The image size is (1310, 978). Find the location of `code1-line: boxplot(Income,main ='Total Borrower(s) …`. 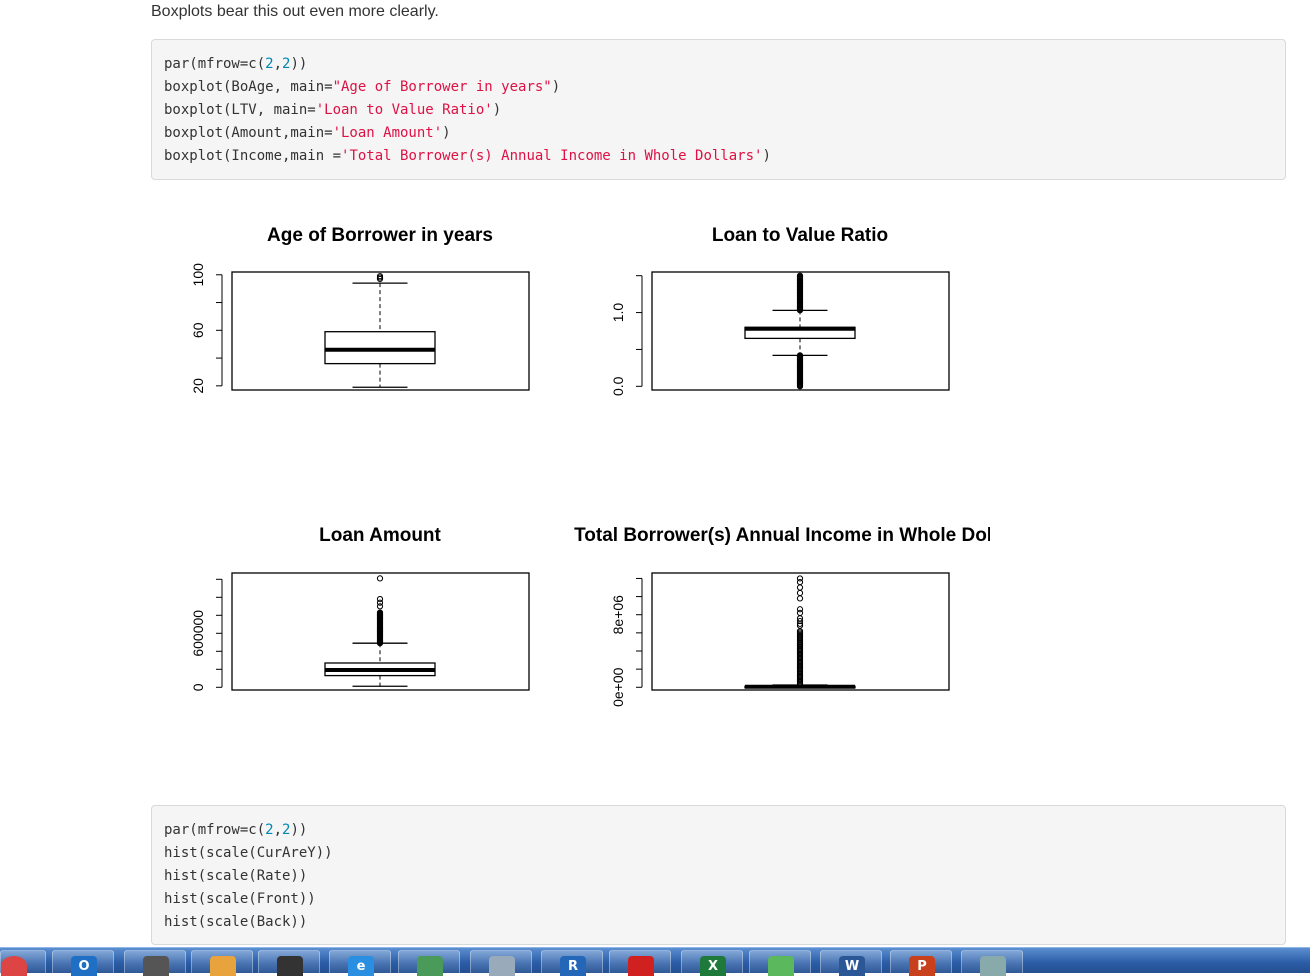

code1-line: boxplot(Income,main ='Total Borrower(s) … is located at coordinates (718, 156).